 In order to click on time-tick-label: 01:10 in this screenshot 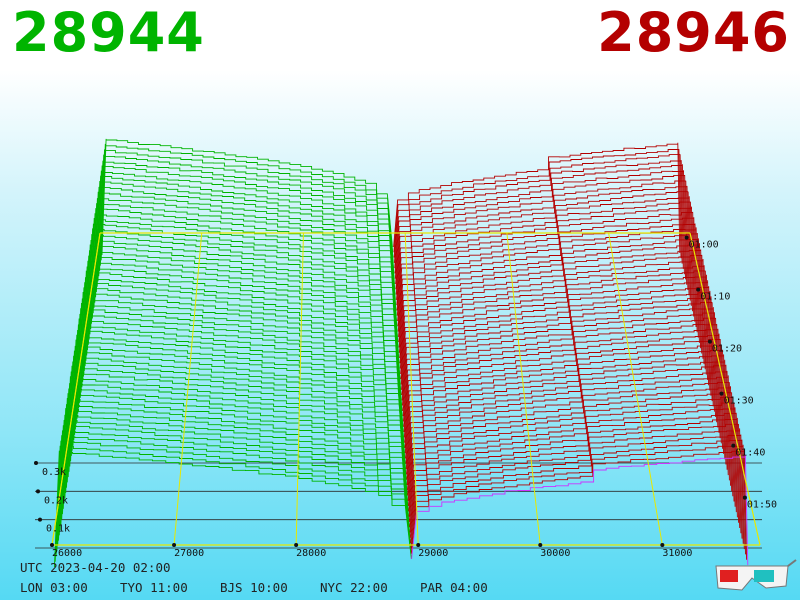, I will do `click(715, 297)`.